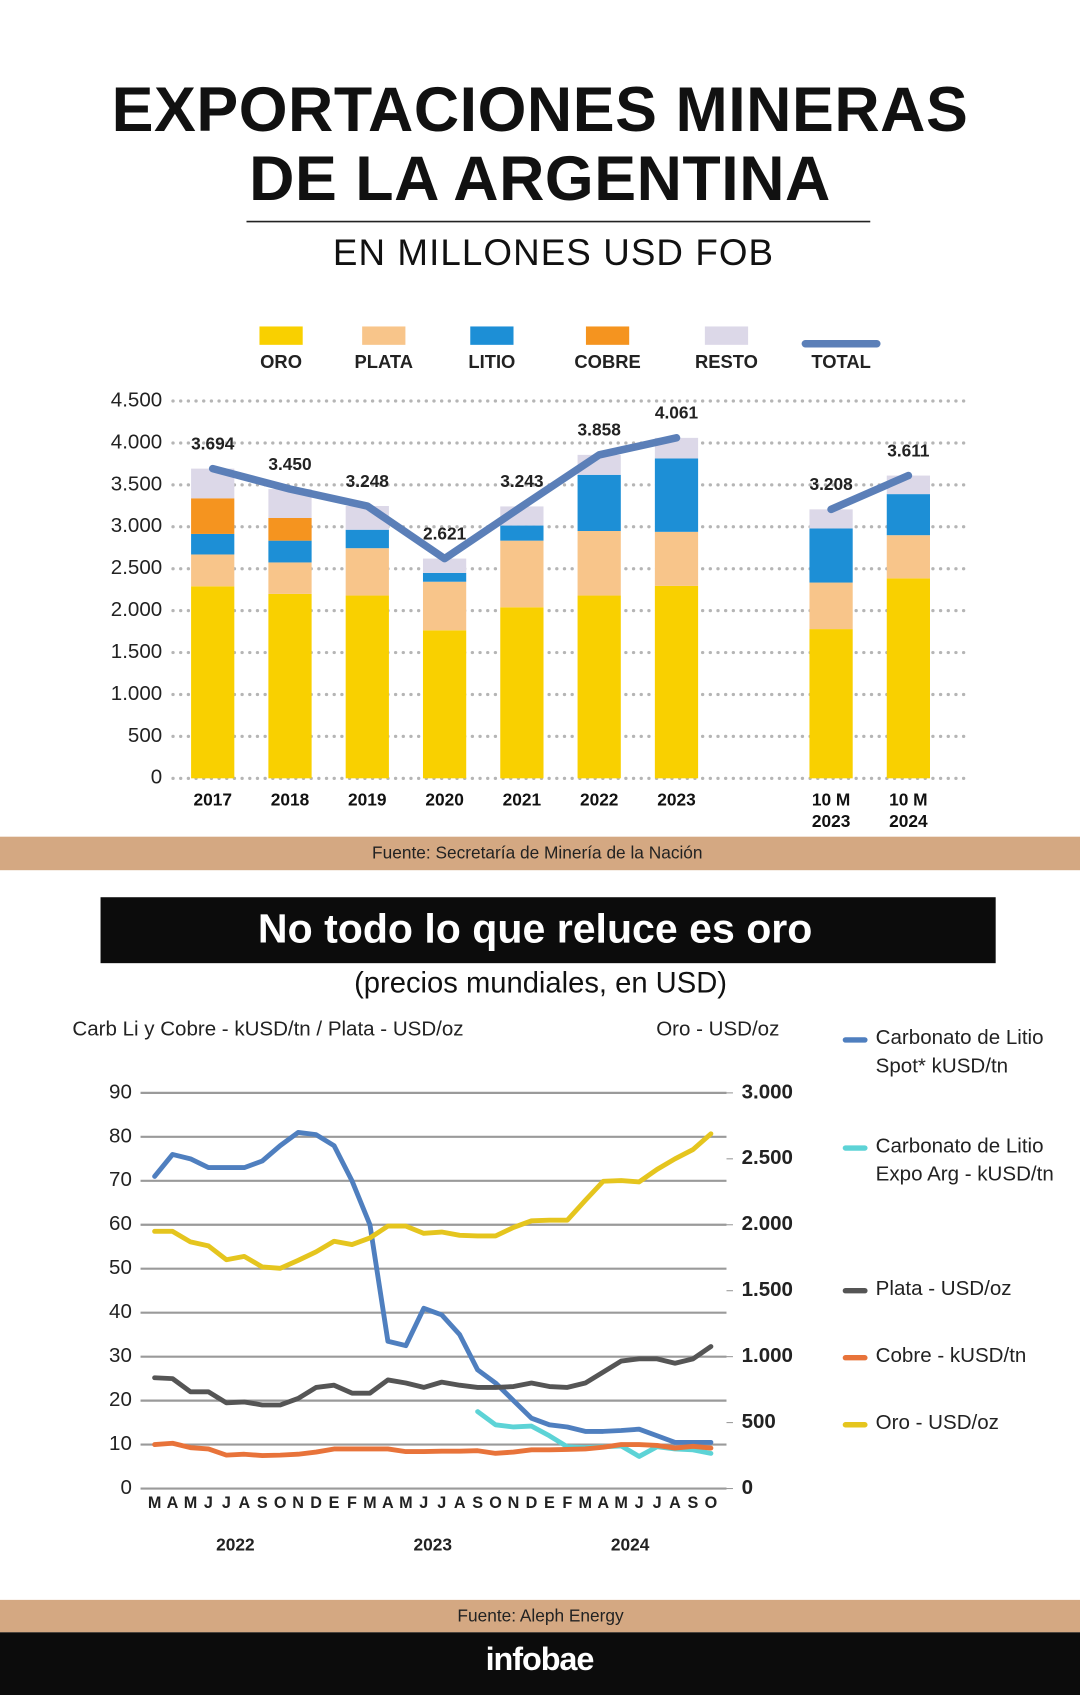  Describe the element at coordinates (136, 651) in the screenshot. I see `y-tick-label: 1.500` at that location.